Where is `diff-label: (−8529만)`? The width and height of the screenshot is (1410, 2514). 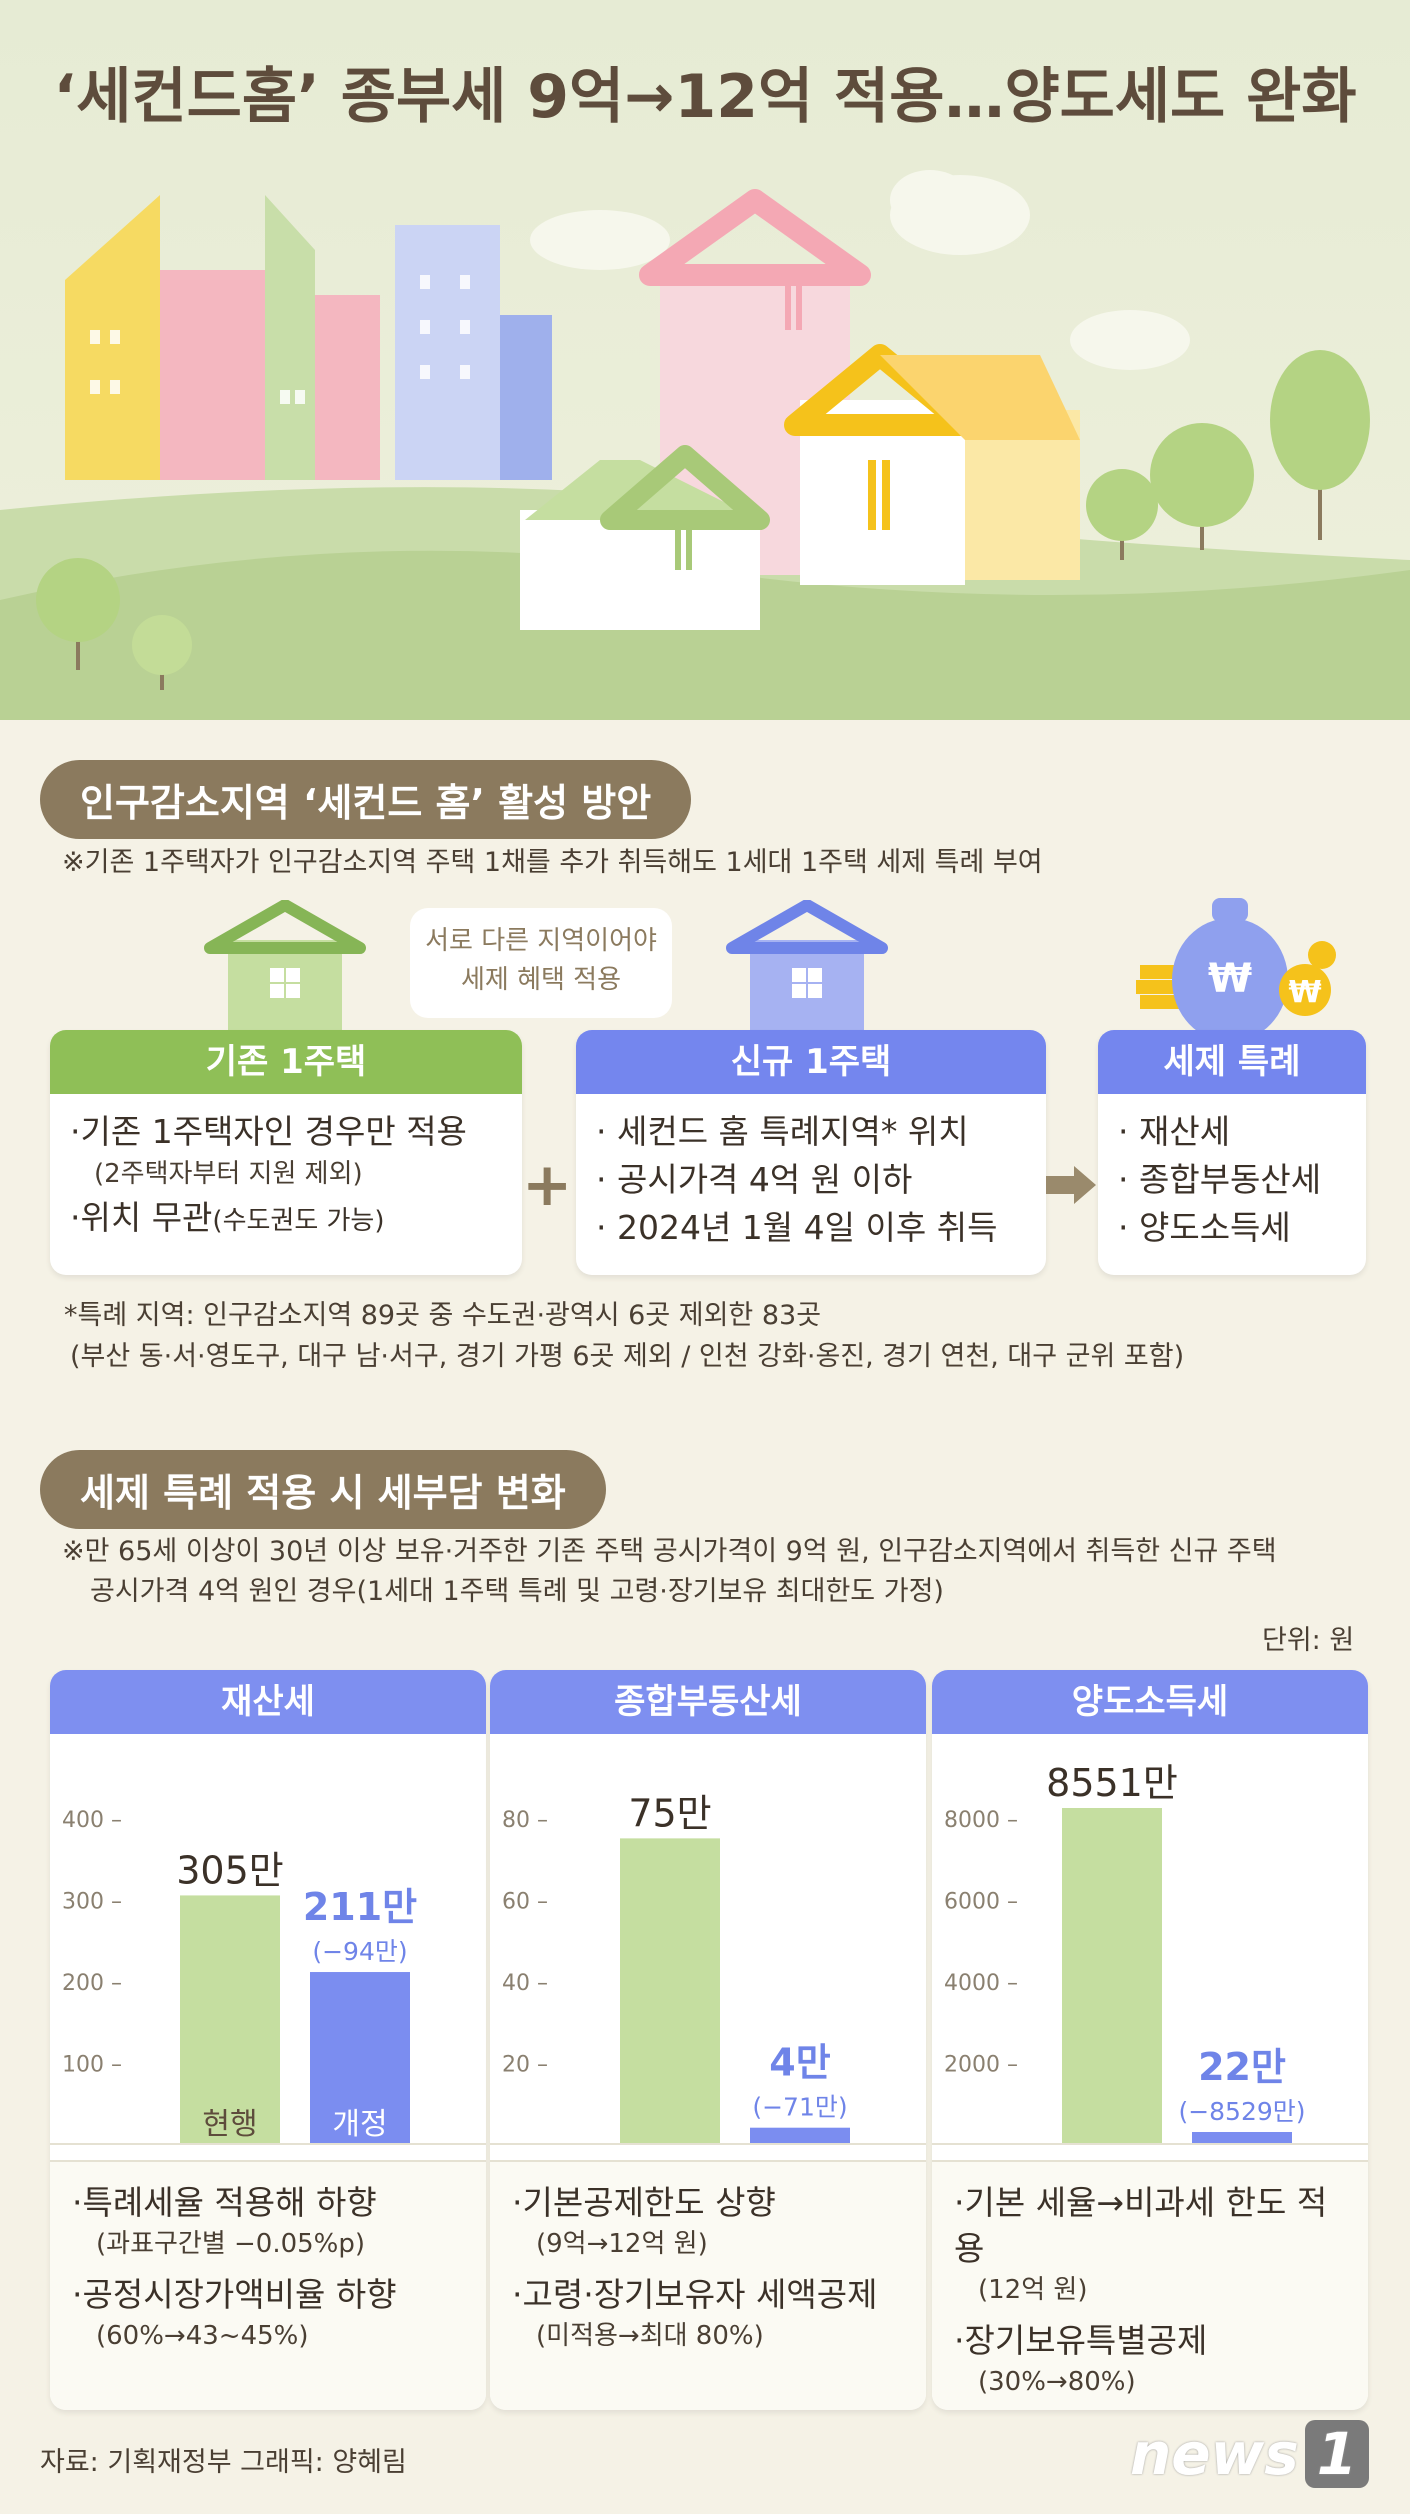
diff-label: (−8529만) is located at coordinates (1241, 2111).